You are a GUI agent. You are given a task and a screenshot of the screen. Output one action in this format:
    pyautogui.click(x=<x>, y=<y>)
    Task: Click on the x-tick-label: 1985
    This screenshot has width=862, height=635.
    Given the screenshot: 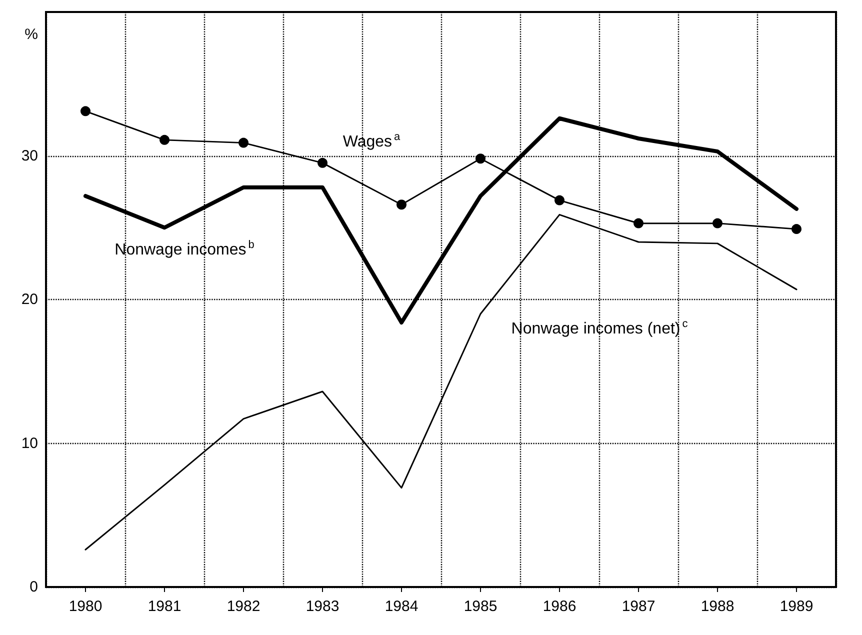 What is the action you would take?
    pyautogui.click(x=481, y=606)
    